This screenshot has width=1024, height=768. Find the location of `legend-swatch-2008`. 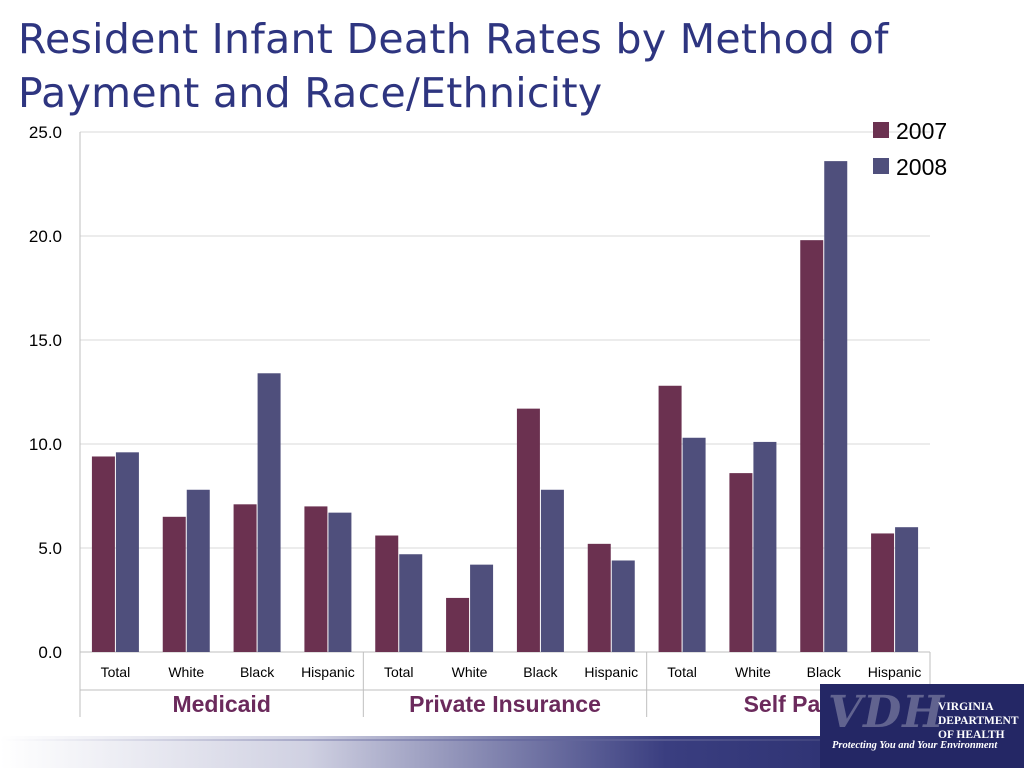

legend-swatch-2008 is located at coordinates (881, 166).